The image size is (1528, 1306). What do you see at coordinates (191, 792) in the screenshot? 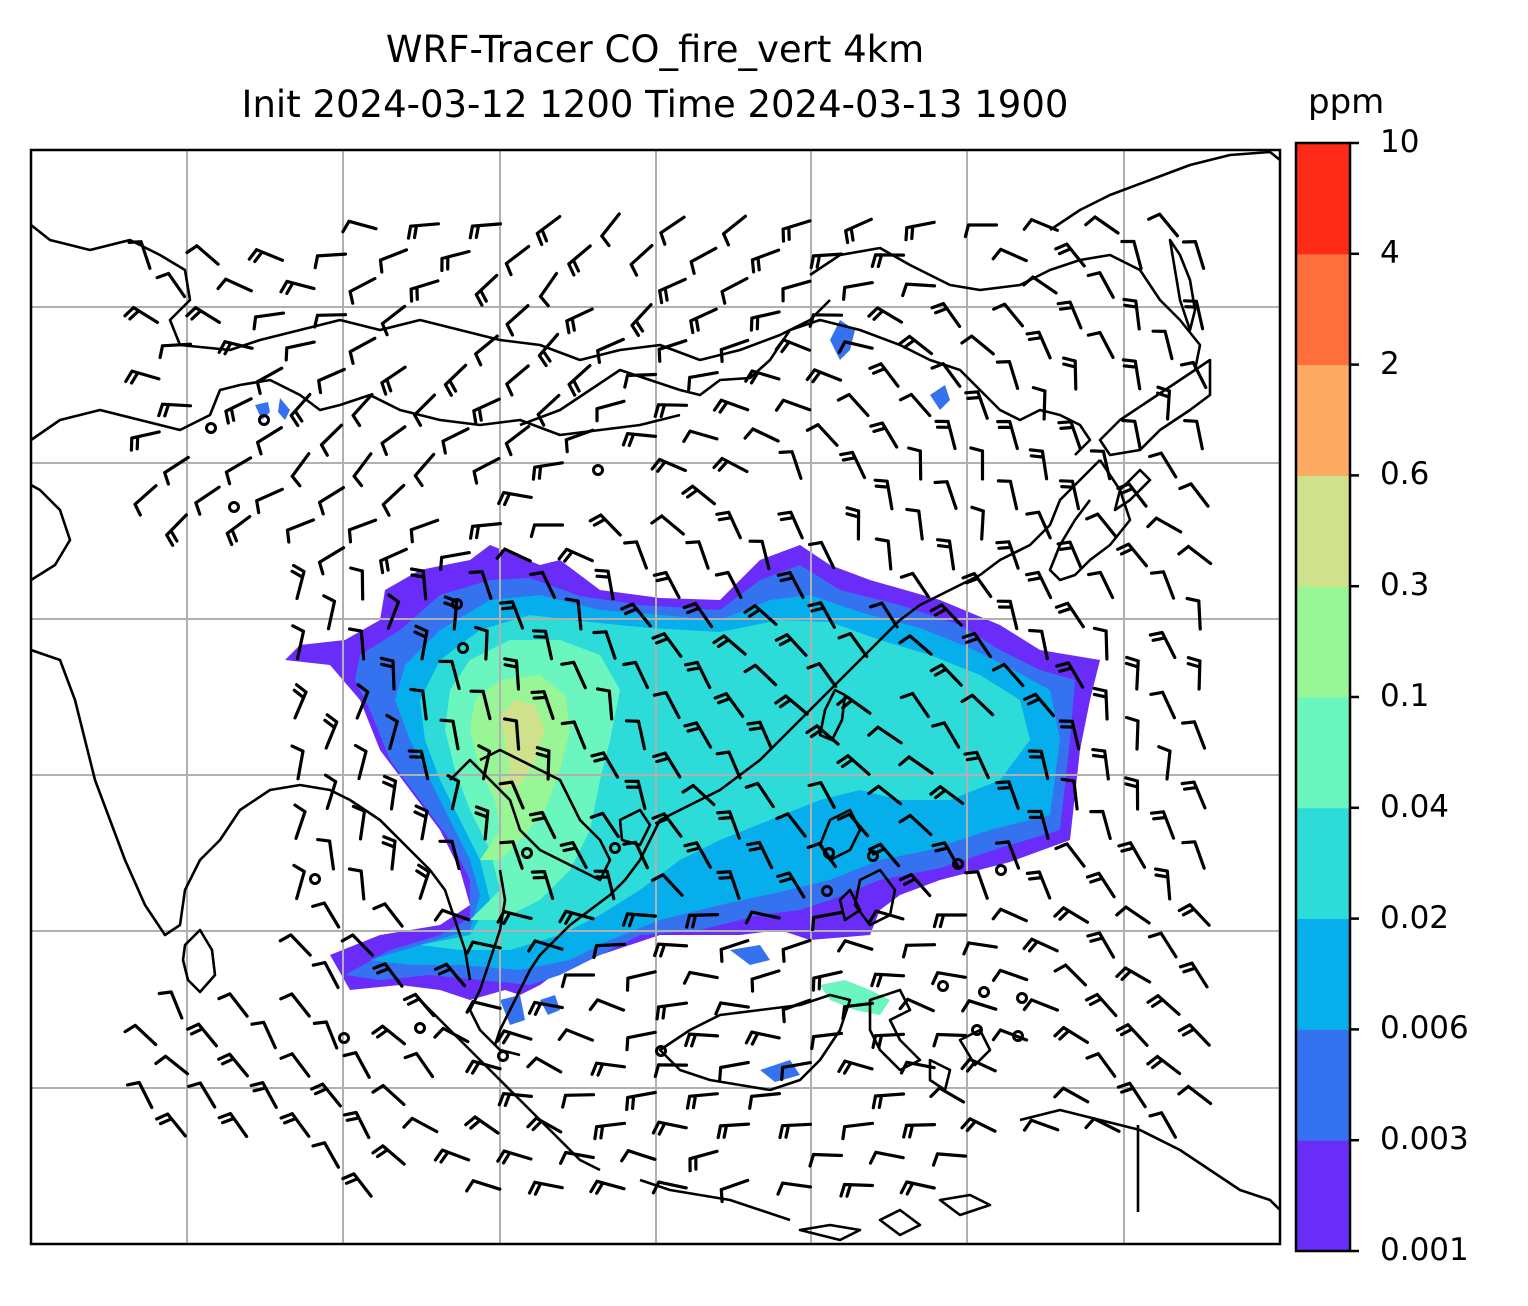
I see `india-coastline` at bounding box center [191, 792].